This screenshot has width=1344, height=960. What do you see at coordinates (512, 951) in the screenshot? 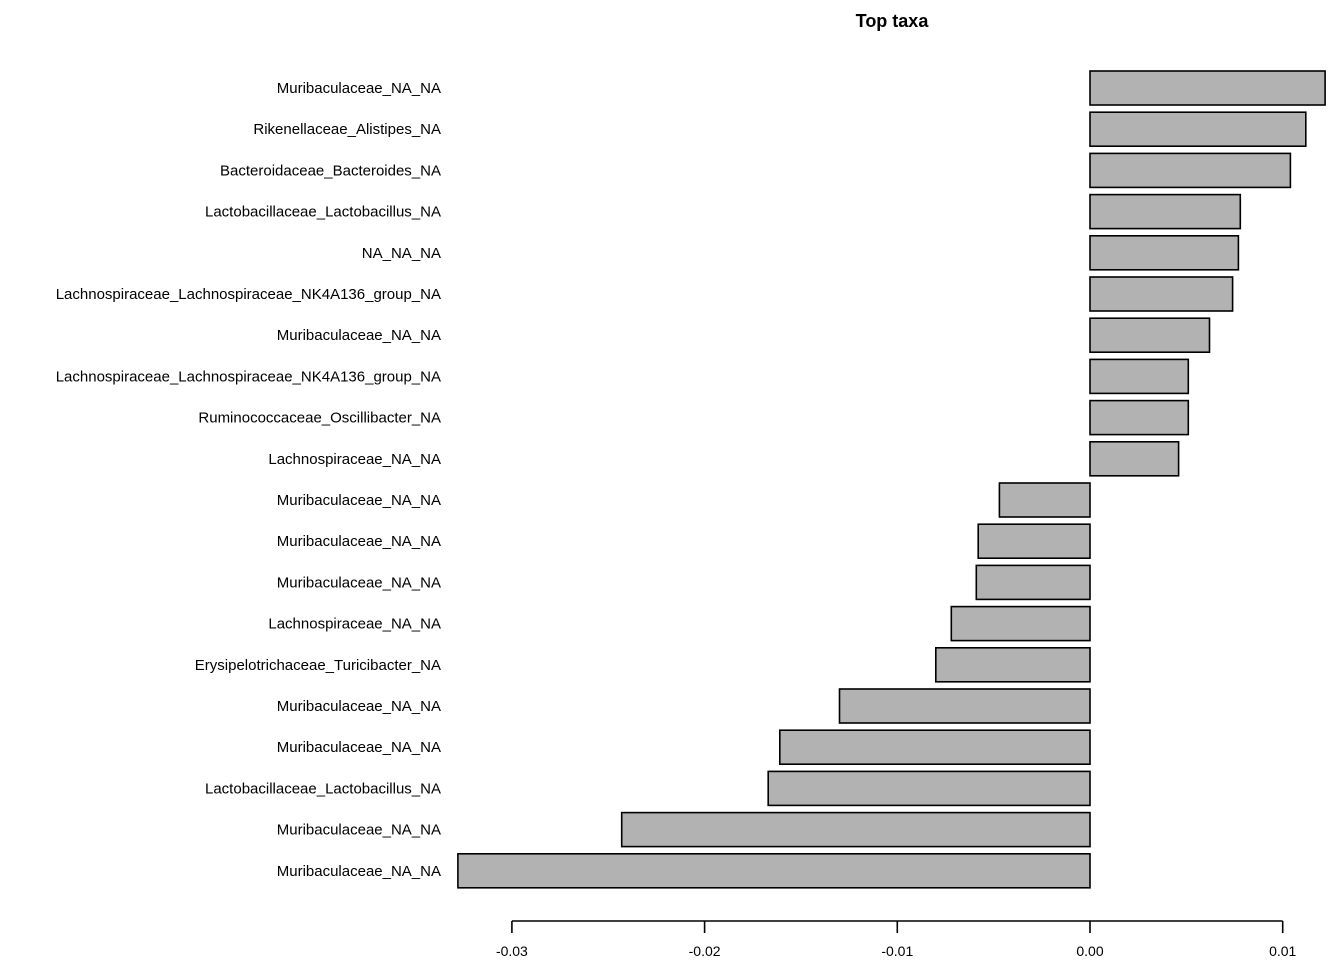
I see `x-tick-label: -0.03` at bounding box center [512, 951].